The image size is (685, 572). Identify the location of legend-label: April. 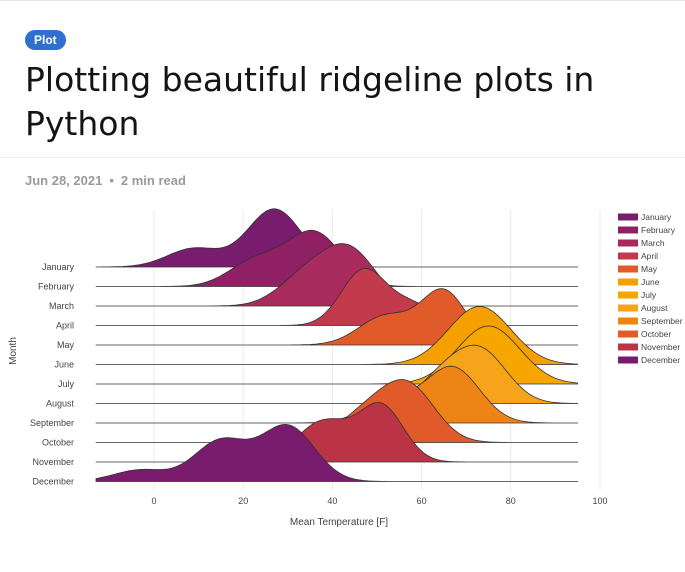
(649, 256).